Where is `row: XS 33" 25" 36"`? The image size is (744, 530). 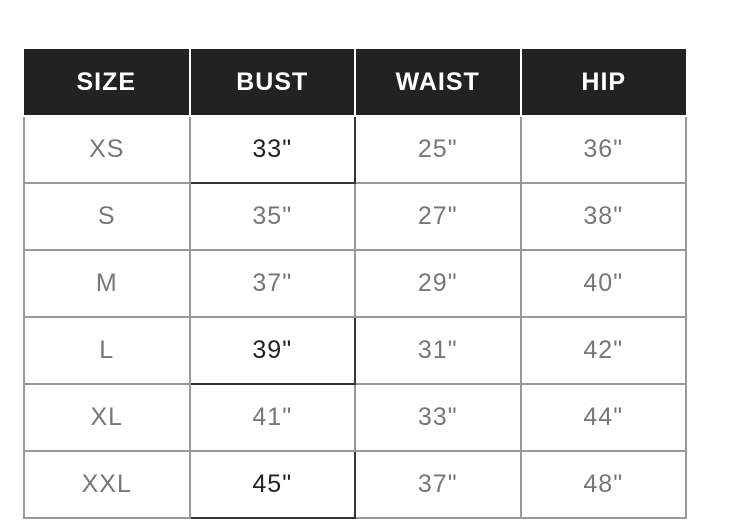 row: XS 33" 25" 36" is located at coordinates (355, 149).